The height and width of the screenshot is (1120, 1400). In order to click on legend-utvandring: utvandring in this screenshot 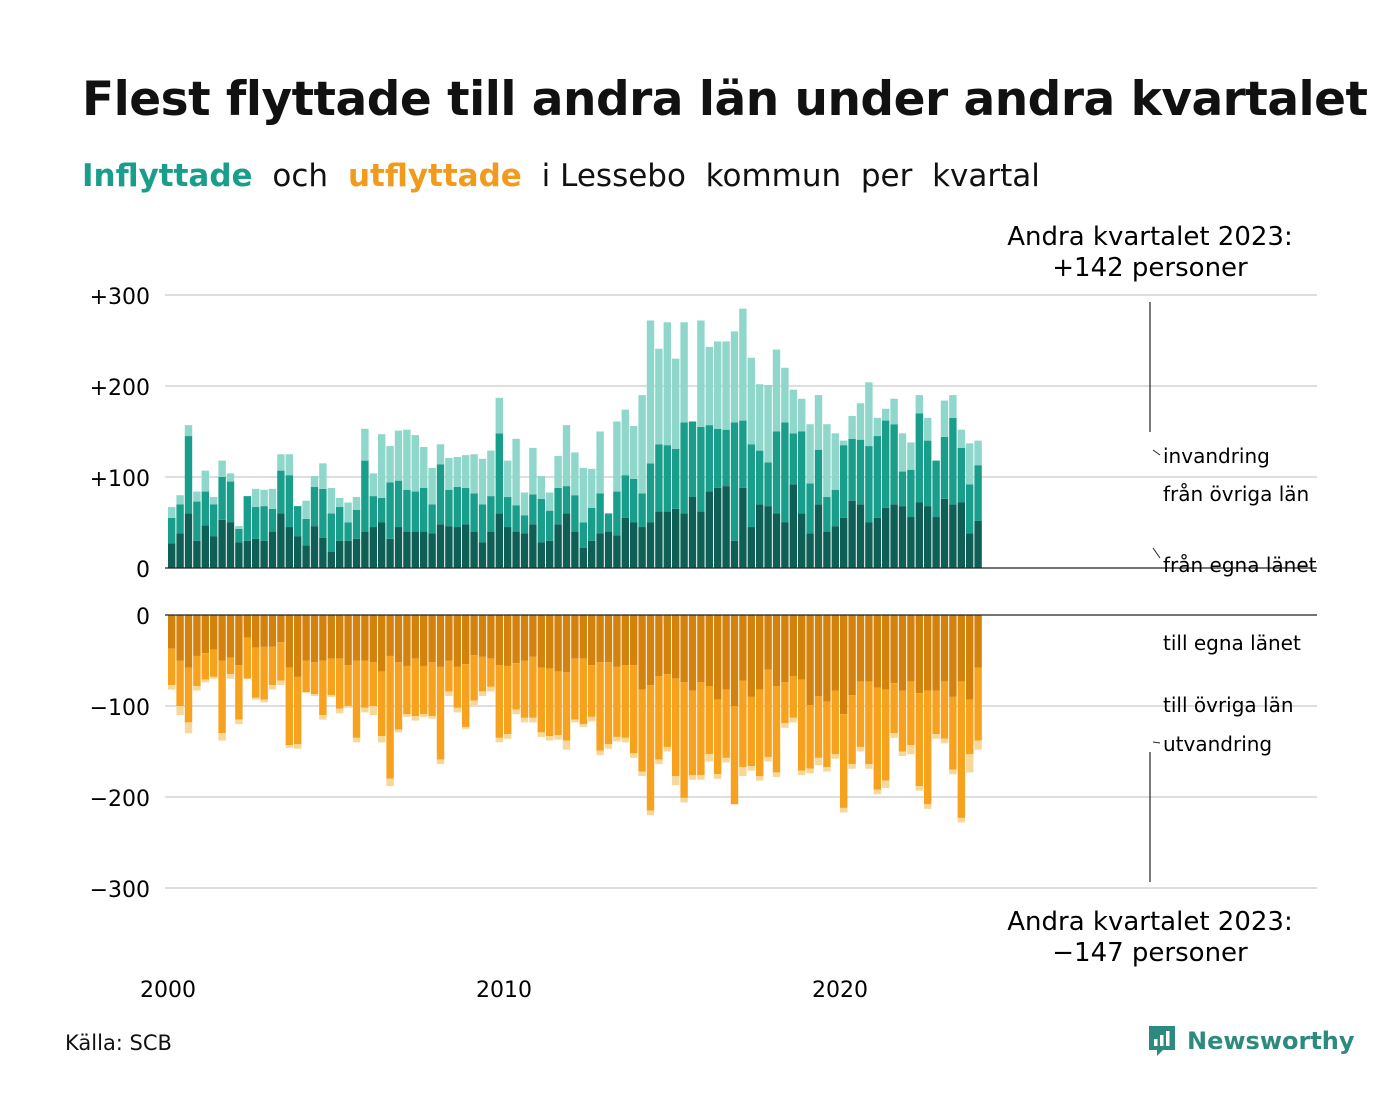, I will do `click(1217, 744)`.